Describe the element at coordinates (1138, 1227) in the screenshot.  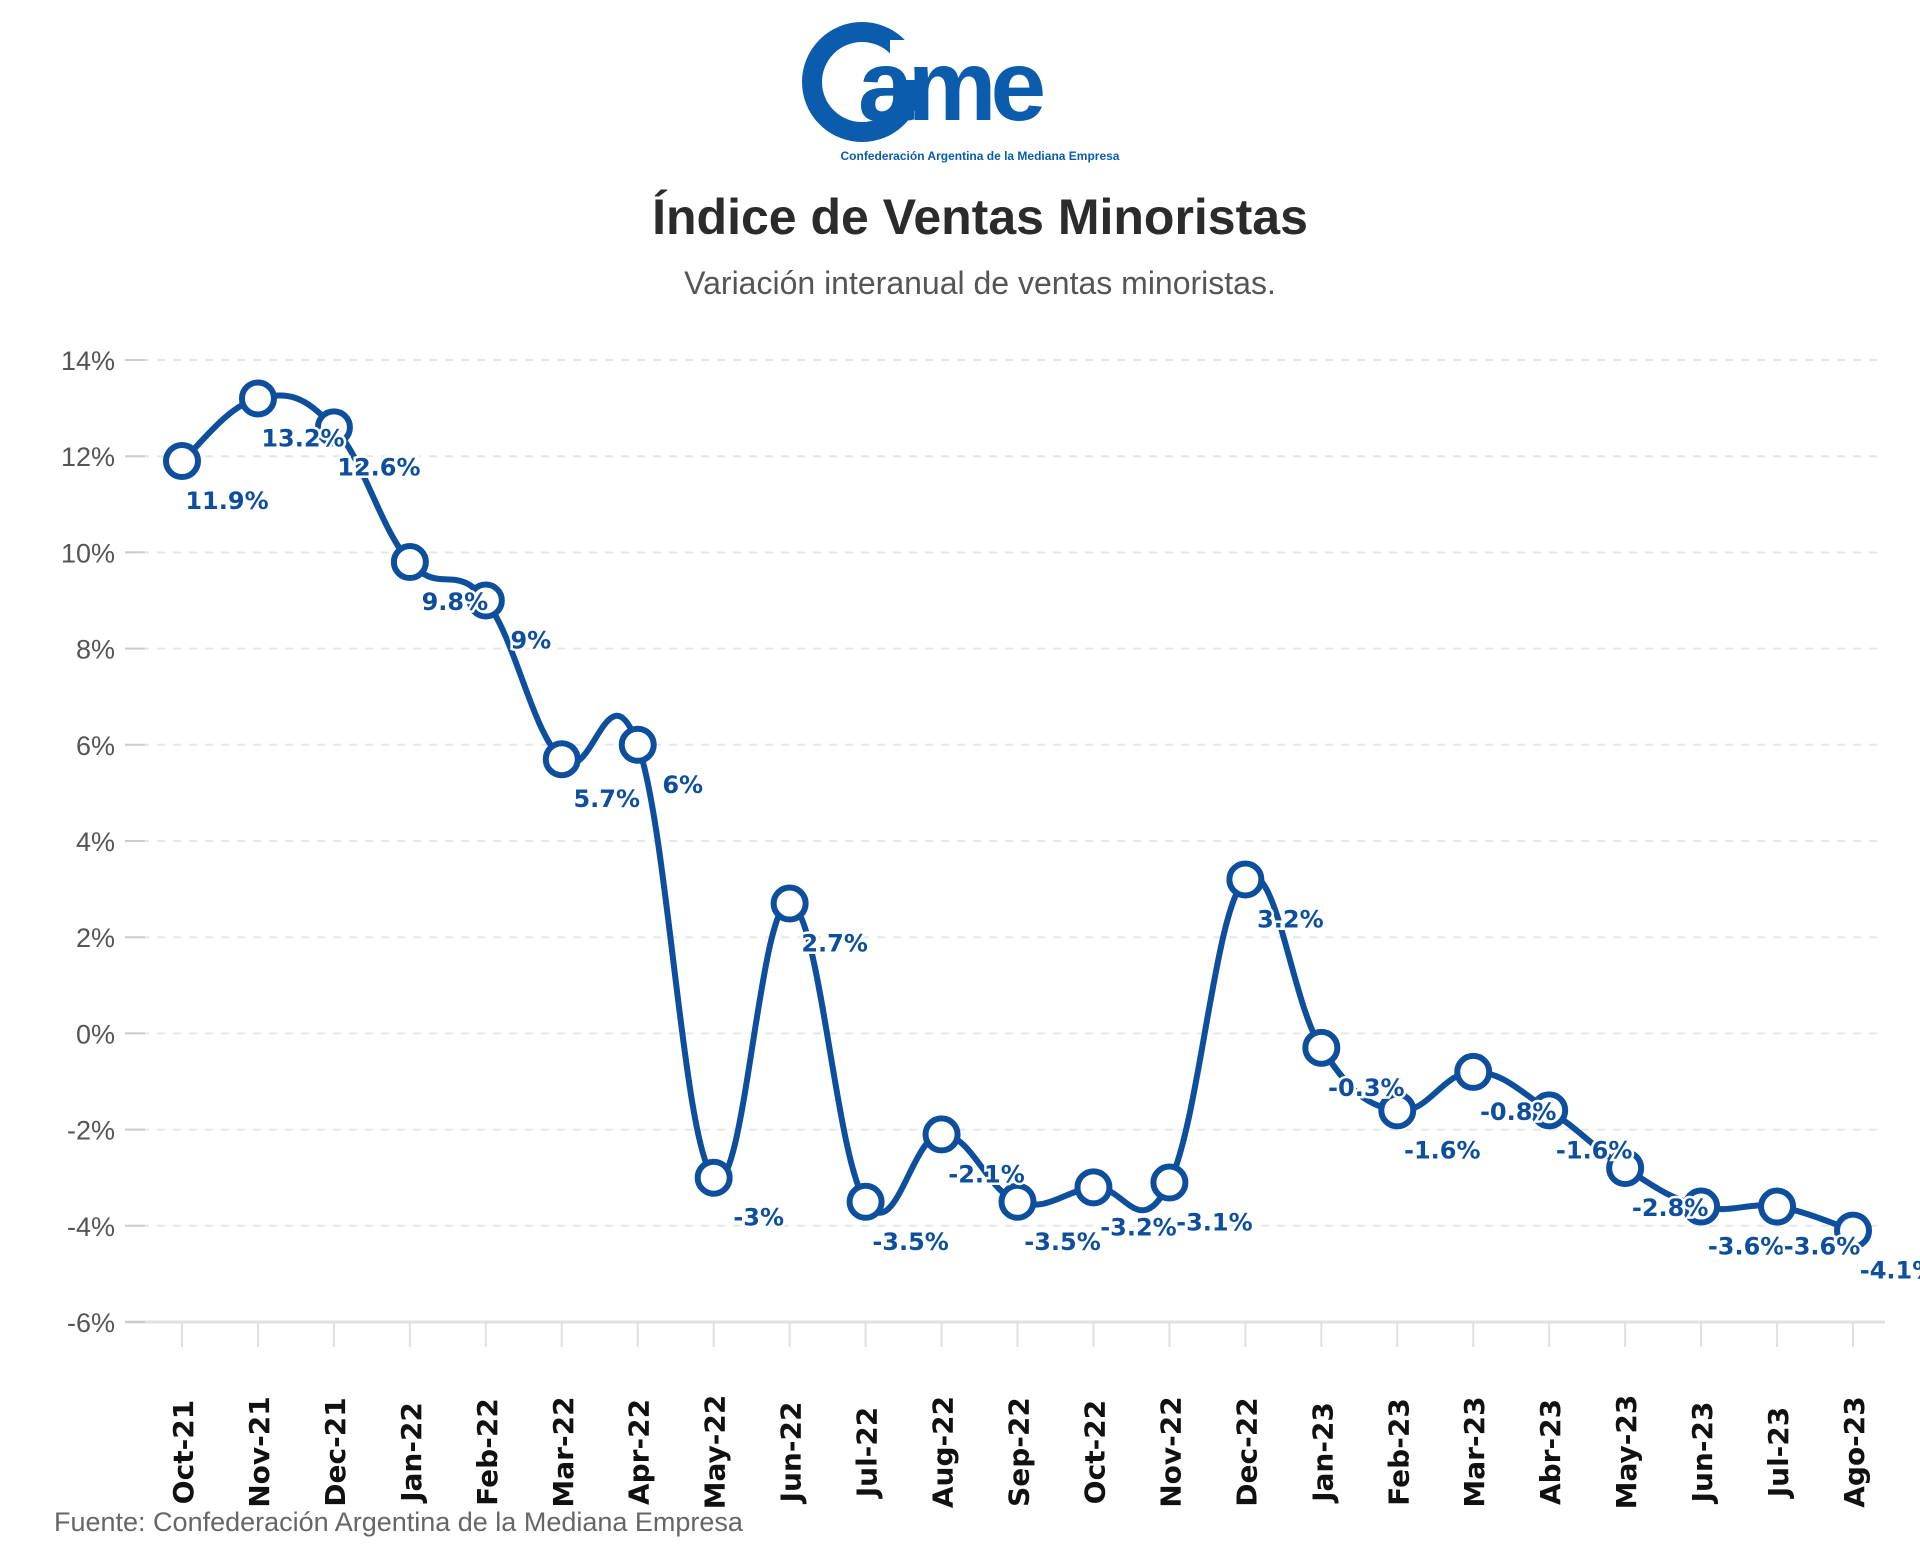
I see `data-label: -3.2%` at that location.